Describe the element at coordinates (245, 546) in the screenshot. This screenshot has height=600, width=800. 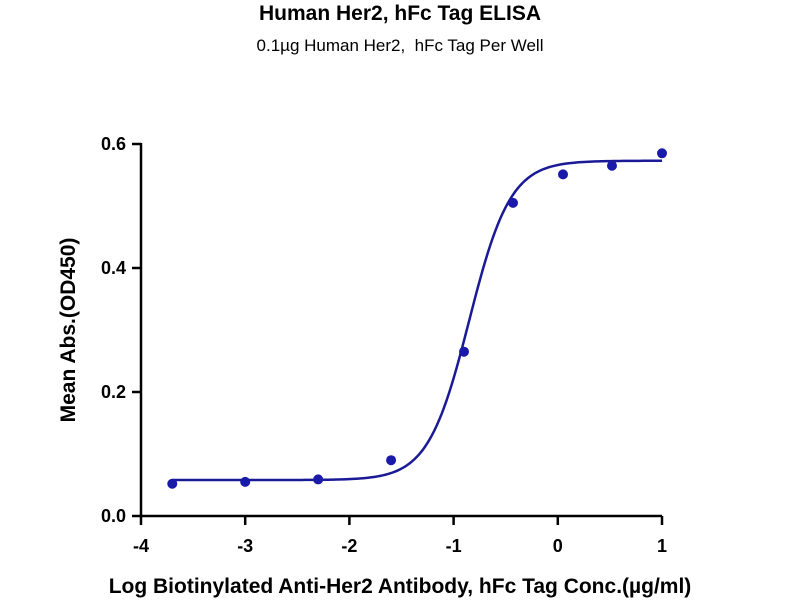
I see `x-tick-label: -3` at that location.